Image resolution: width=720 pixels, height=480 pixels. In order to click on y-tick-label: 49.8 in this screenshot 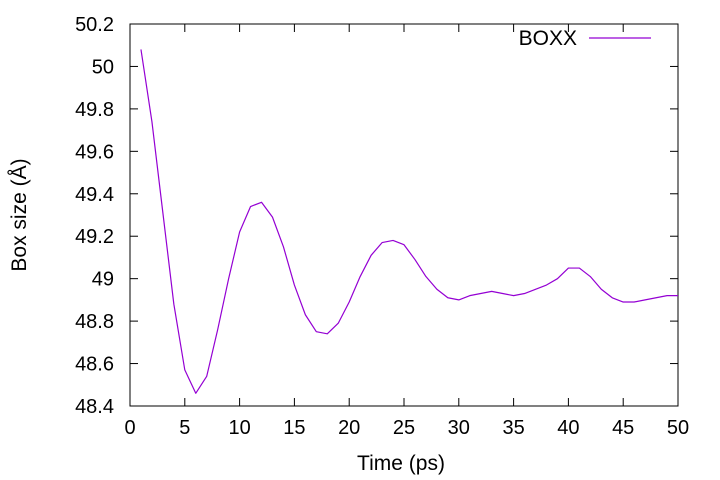, I will do `click(94, 110)`.